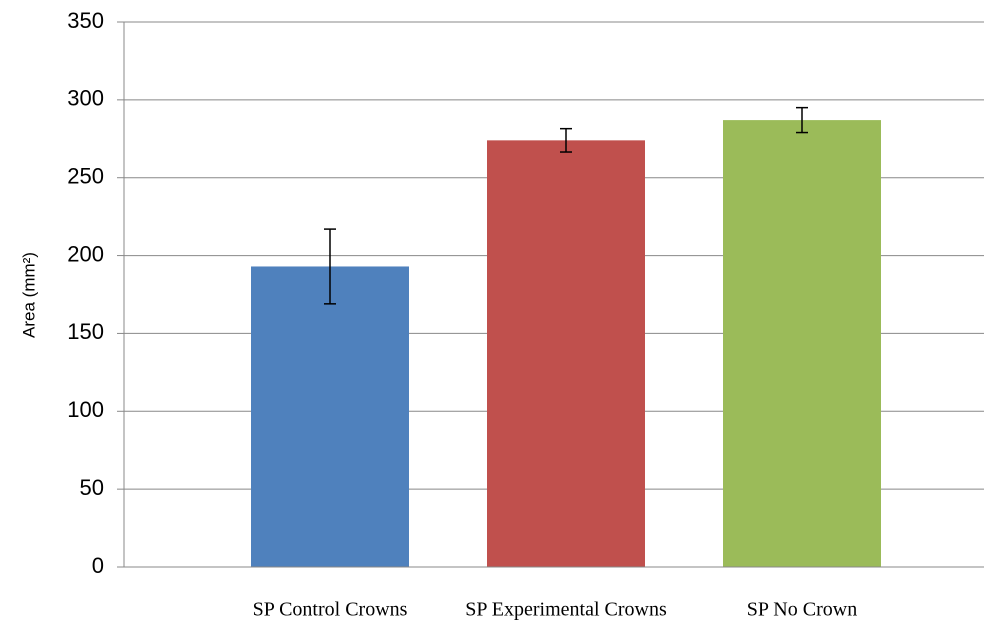  What do you see at coordinates (28, 295) in the screenshot?
I see `y-axis-label: Area (mm²)` at bounding box center [28, 295].